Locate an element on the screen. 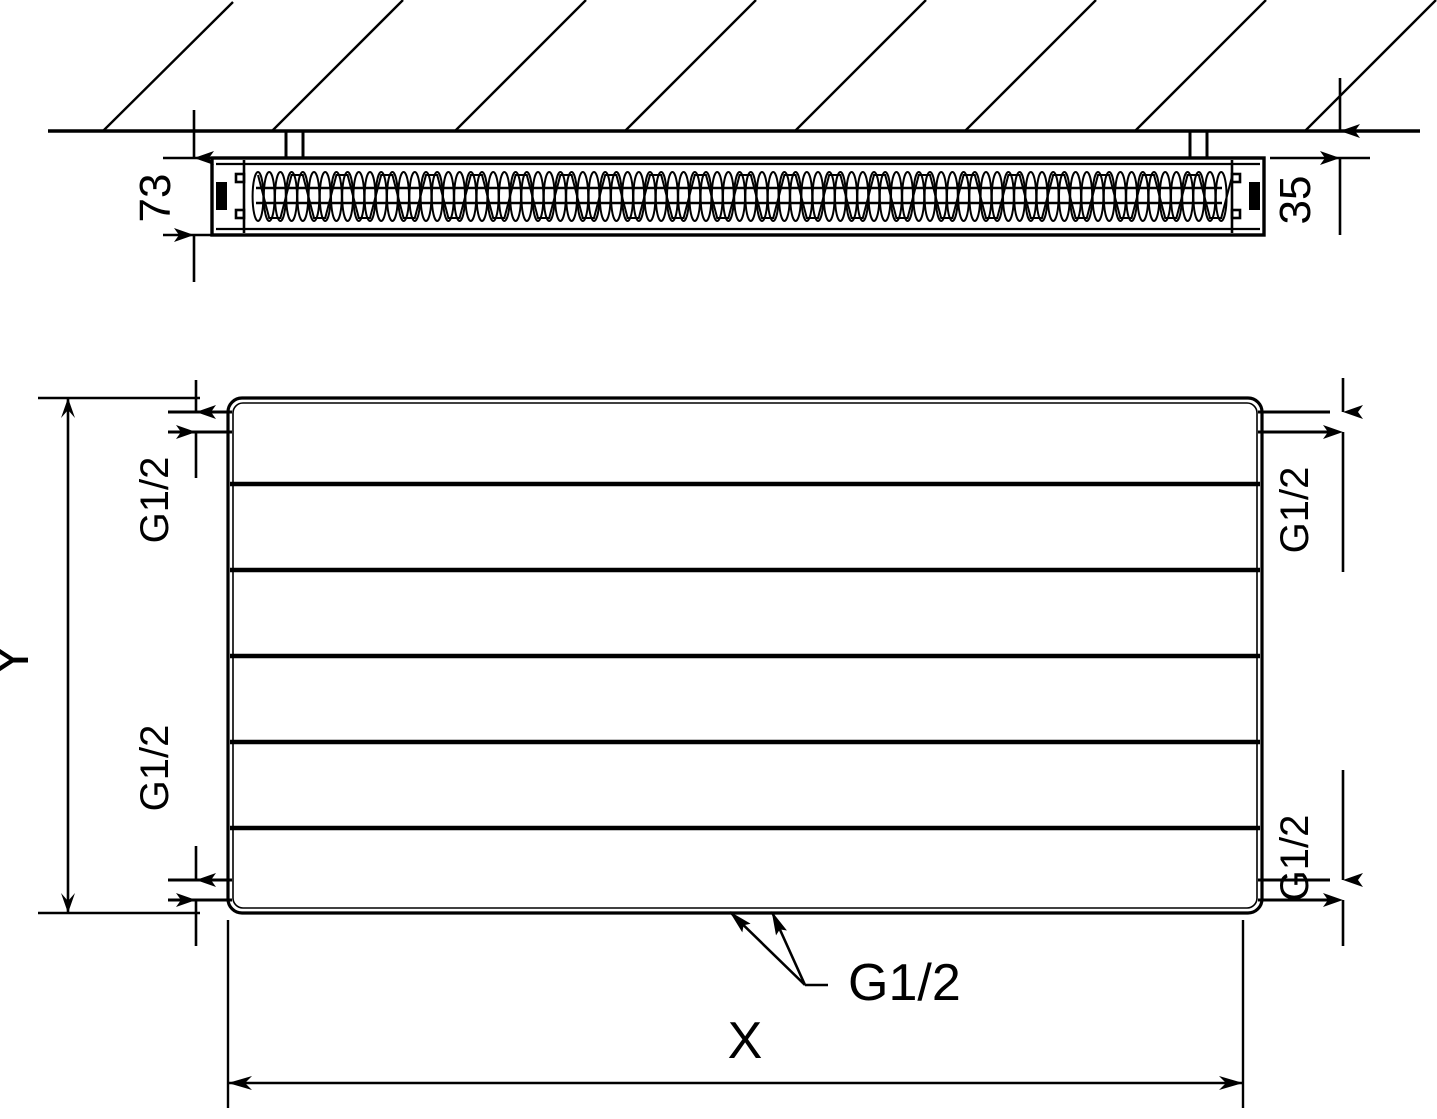 This screenshot has height=1119, width=1437. width-label-X: X is located at coordinates (745, 1041).